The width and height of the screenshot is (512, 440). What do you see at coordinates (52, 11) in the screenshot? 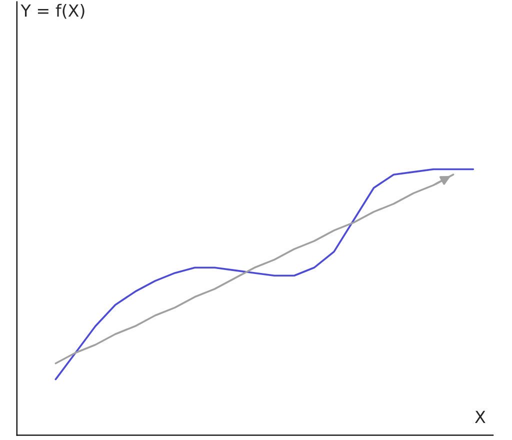
I see `text: Y = f(X)` at bounding box center [52, 11].